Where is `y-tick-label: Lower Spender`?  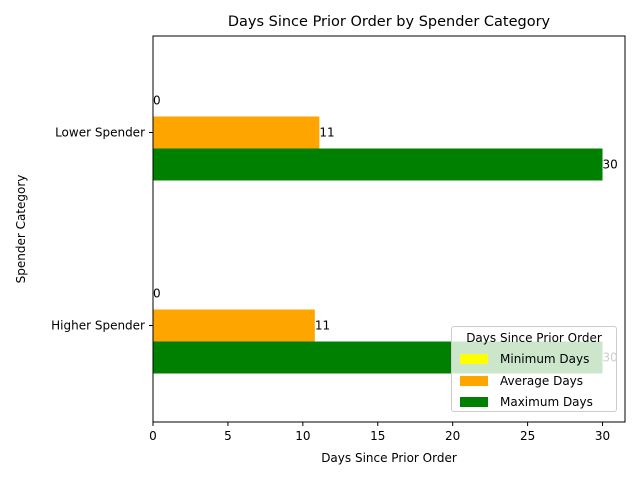 y-tick-label: Lower Spender is located at coordinates (100, 133).